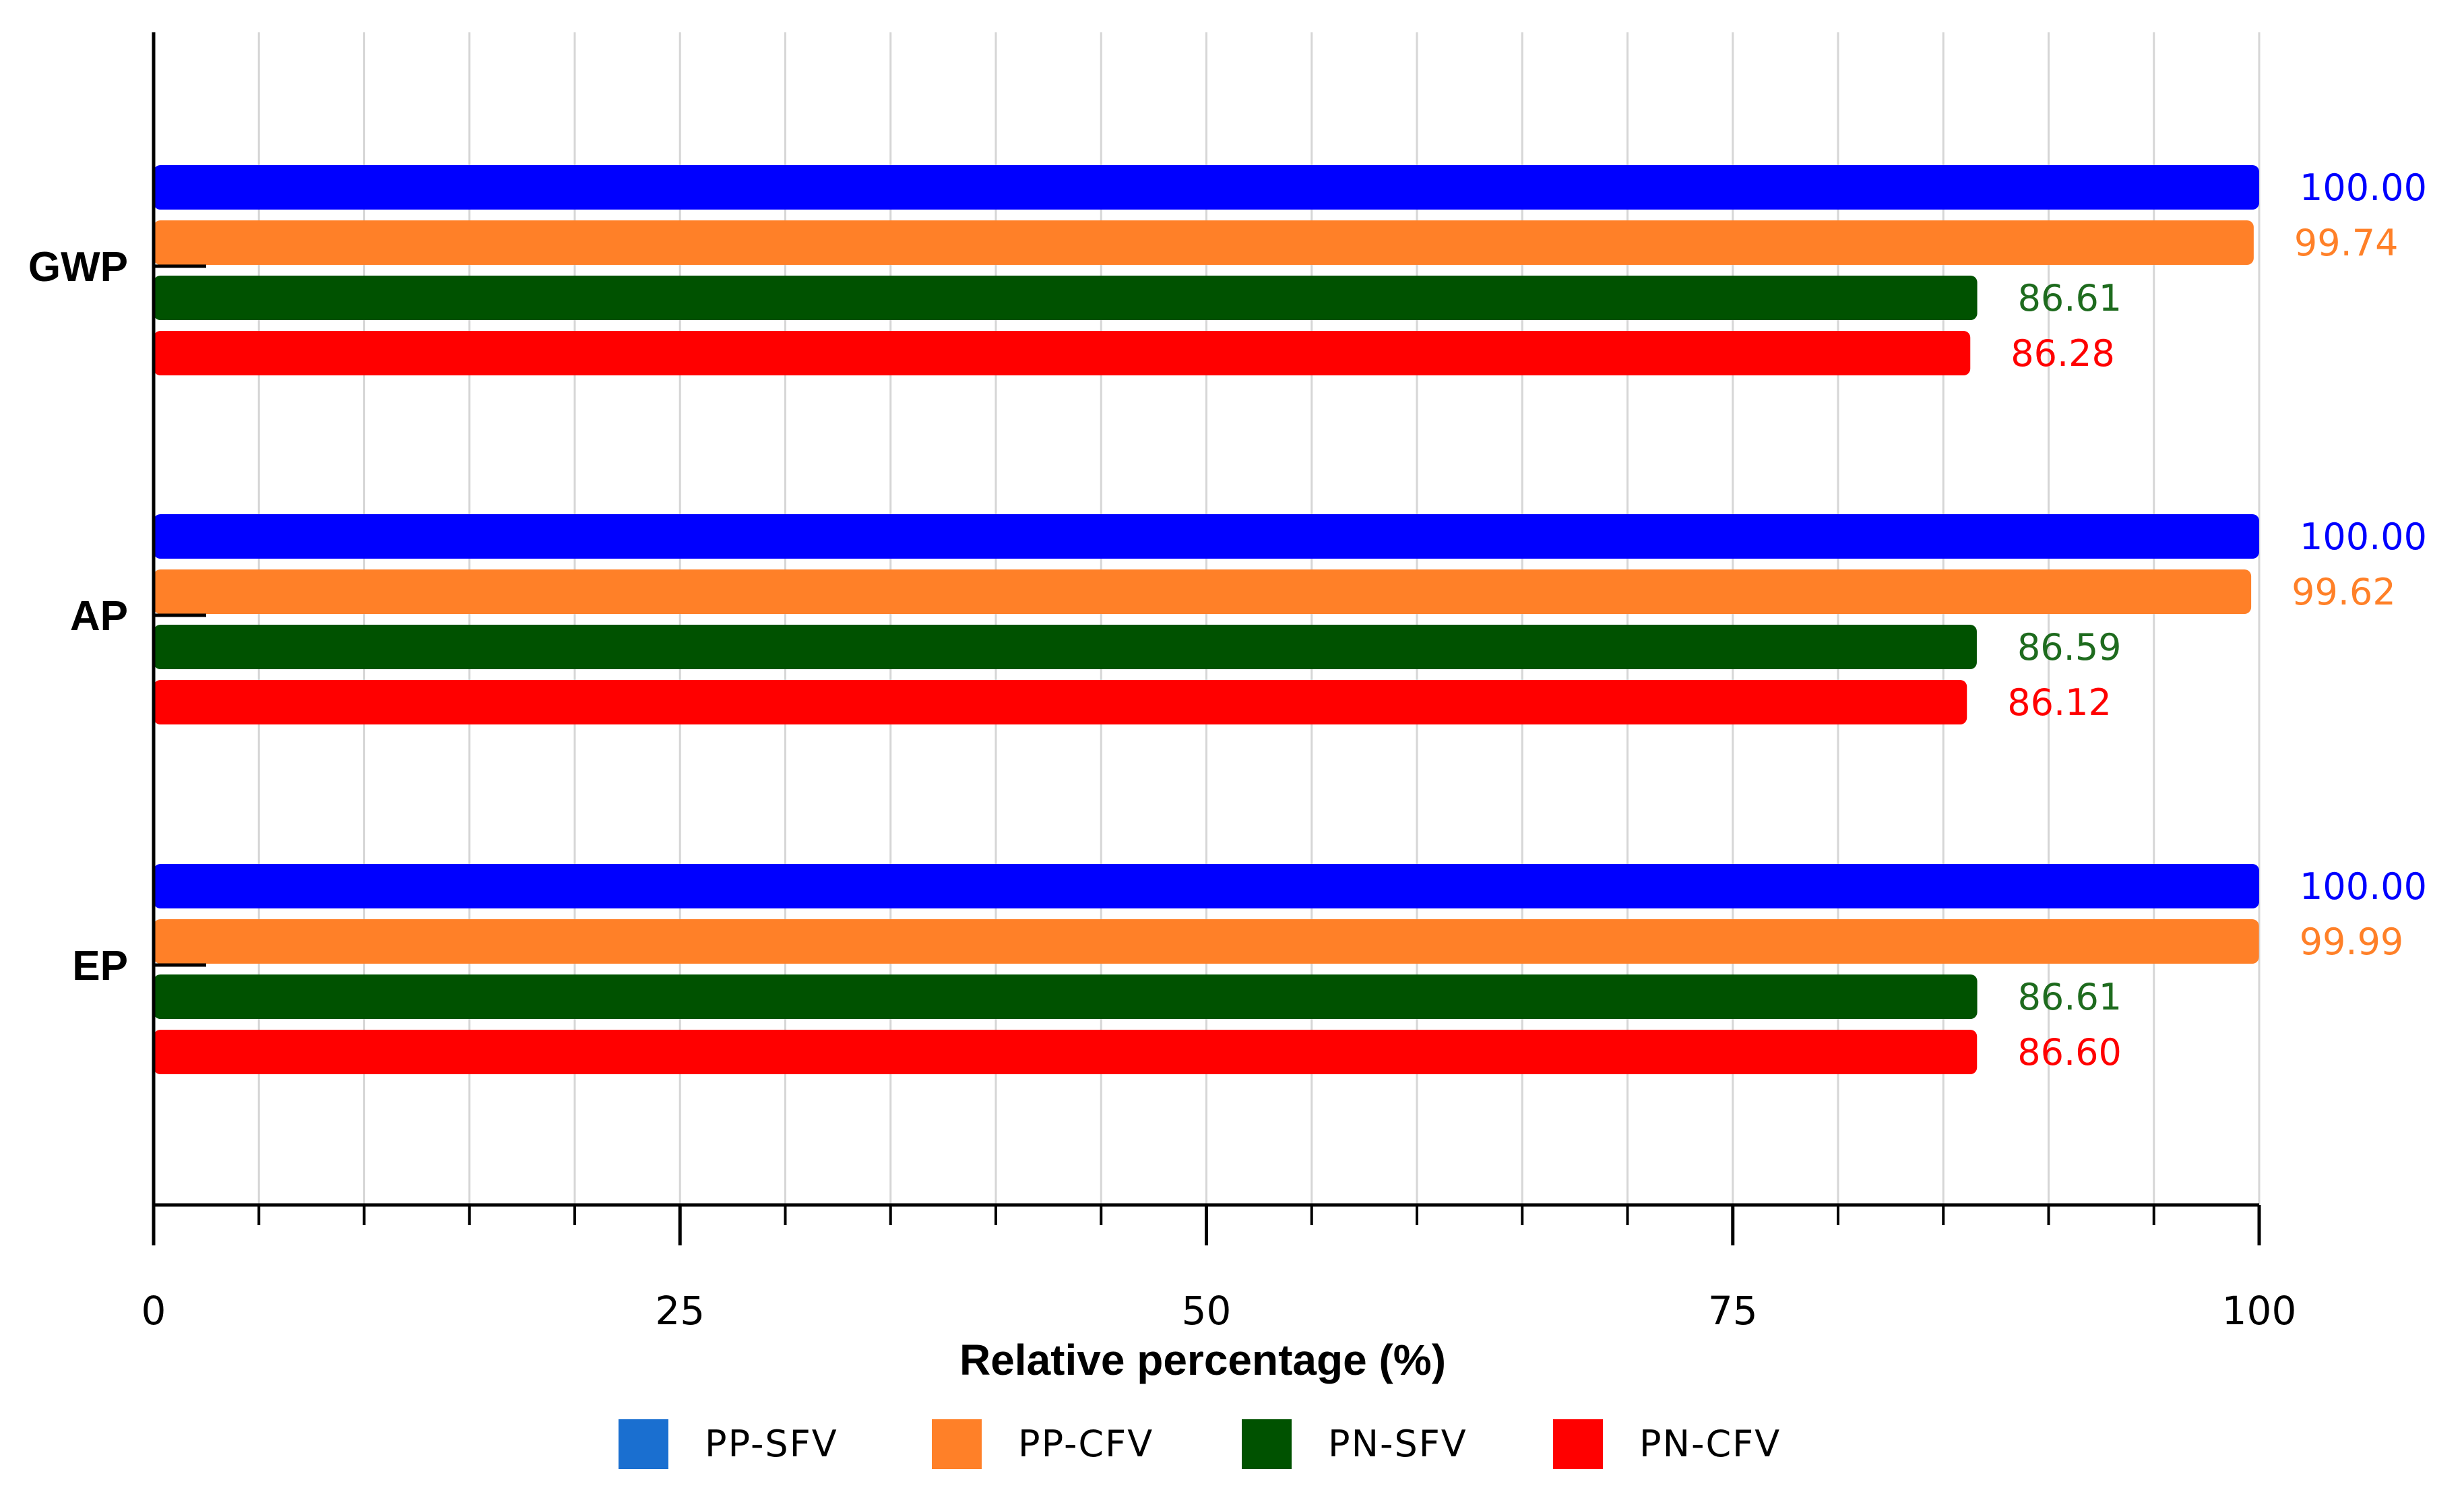 The height and width of the screenshot is (1488, 2464). I want to click on bar-gwp-pn-sfv, so click(1066, 298).